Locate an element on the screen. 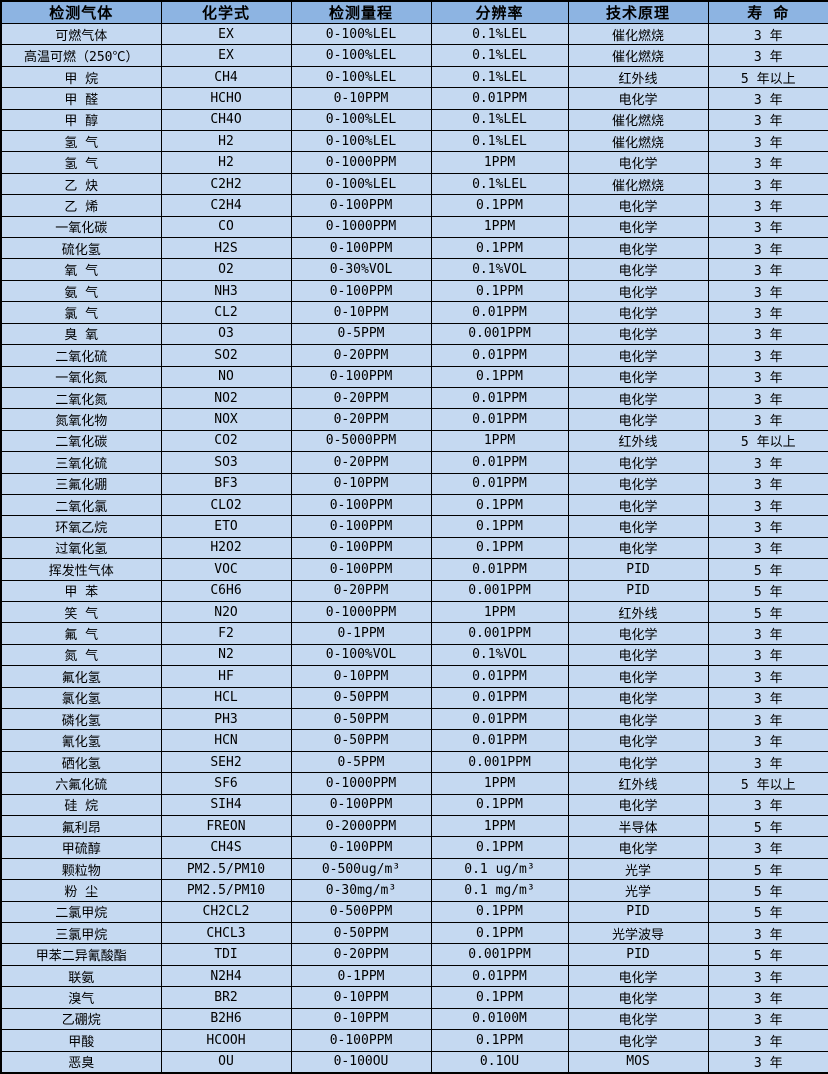  cell-formula: H2S is located at coordinates (226, 248).